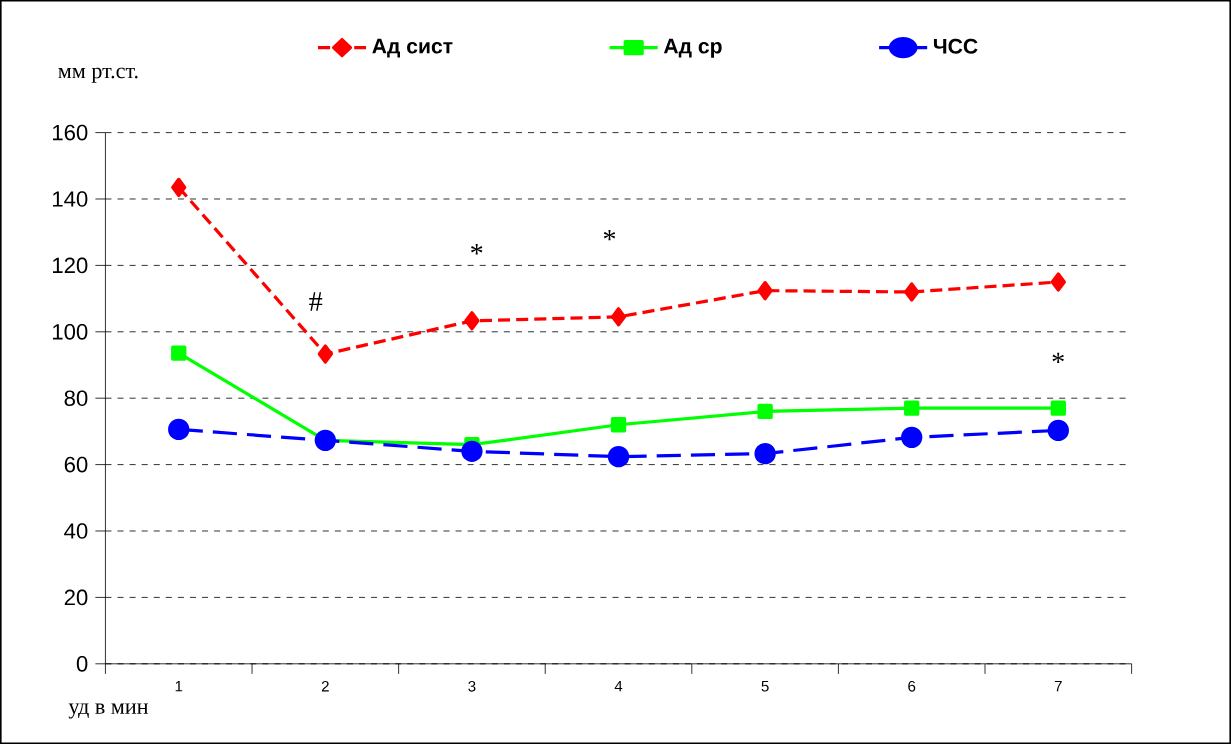 The image size is (1231, 744). Describe the element at coordinates (765, 686) in the screenshot. I see `x-tick-label: 5` at that location.